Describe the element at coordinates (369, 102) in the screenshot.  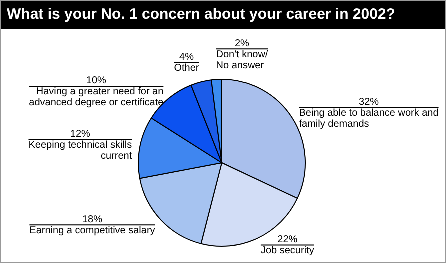
I see `data-label: 32%` at that location.